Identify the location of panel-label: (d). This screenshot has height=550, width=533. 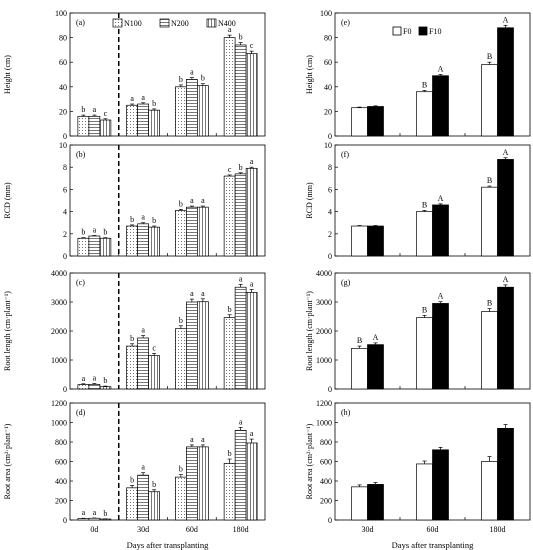
(81, 412).